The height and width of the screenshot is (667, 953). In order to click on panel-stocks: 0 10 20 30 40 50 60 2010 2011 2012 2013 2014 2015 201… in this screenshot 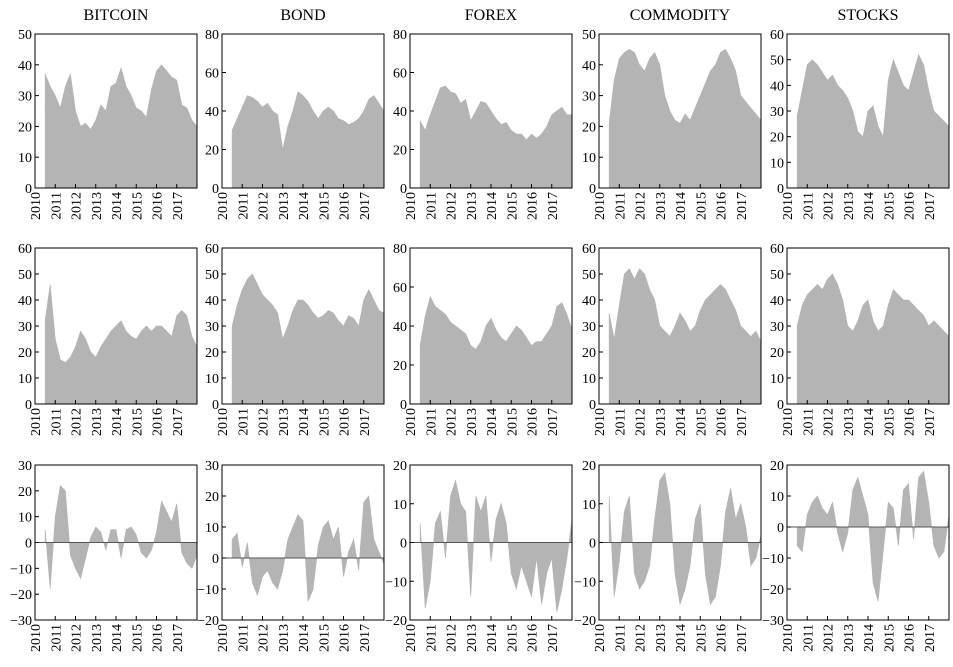, I will do `click(860, 124)`.